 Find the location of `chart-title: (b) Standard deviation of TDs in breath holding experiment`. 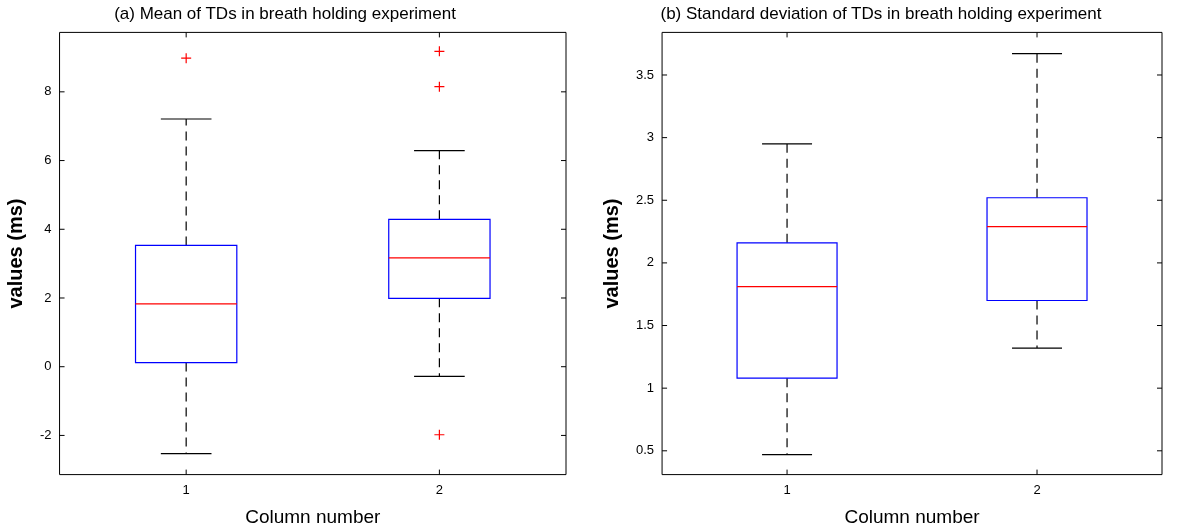

chart-title: (b) Standard deviation of TDs in breath holding experiment is located at coordinates (881, 13).